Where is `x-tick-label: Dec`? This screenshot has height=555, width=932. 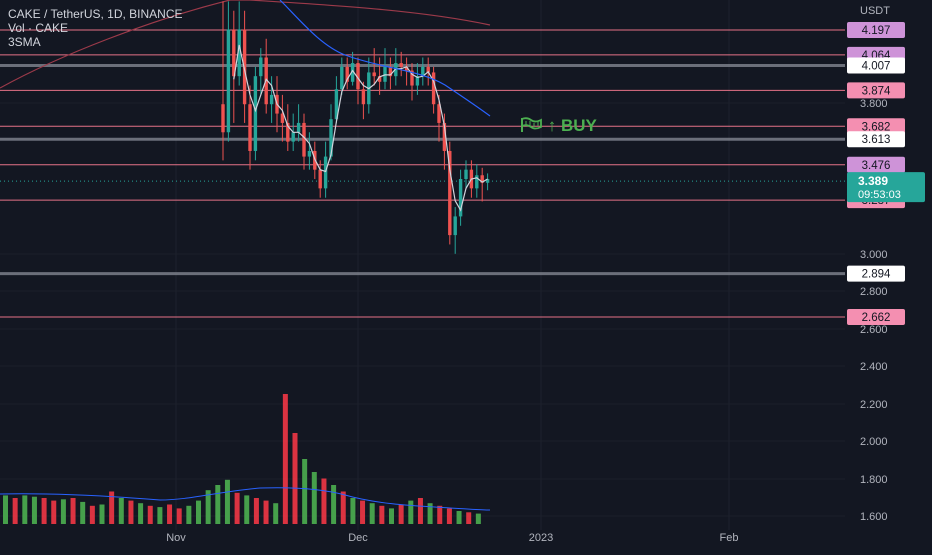 x-tick-label: Dec is located at coordinates (358, 538).